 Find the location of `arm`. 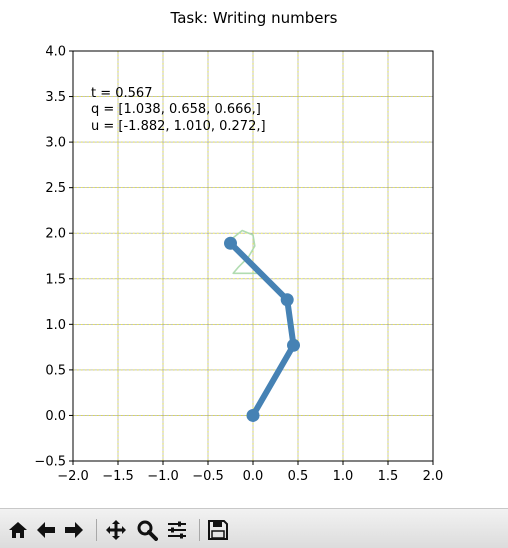

arm is located at coordinates (262, 329).